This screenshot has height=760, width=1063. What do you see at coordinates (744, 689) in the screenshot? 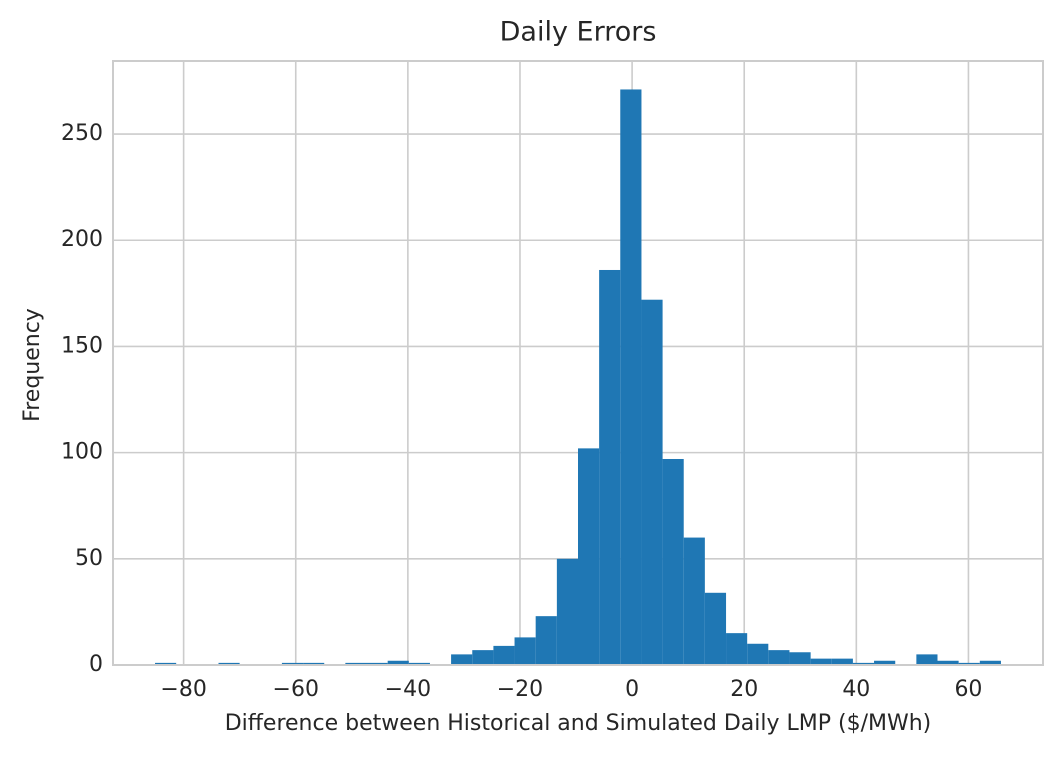
I see `x-tick-label: 20` at bounding box center [744, 689].